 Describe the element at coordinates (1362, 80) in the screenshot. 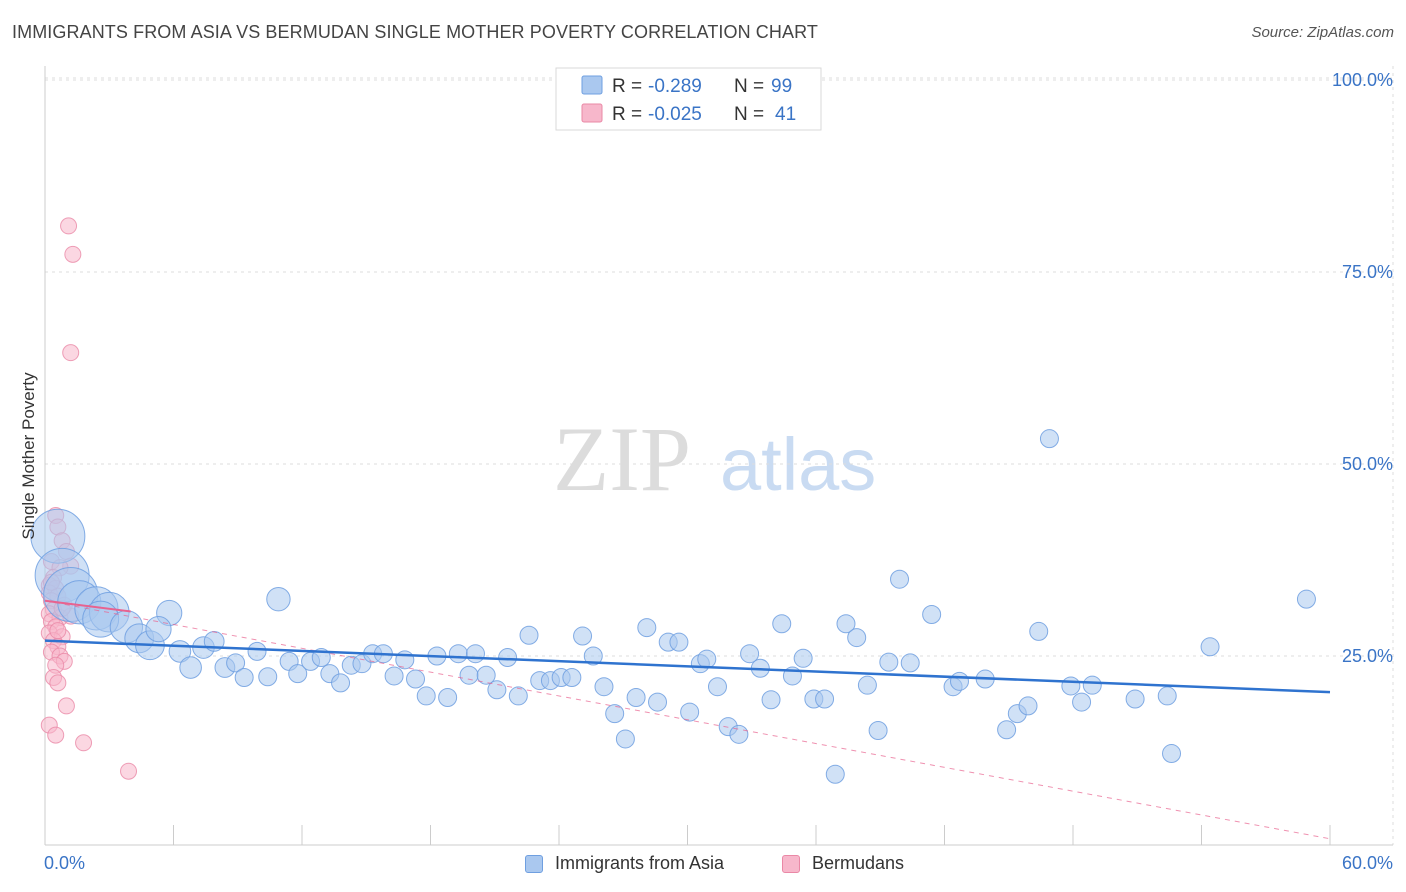

I see `y-tick-label: 100.0%` at that location.